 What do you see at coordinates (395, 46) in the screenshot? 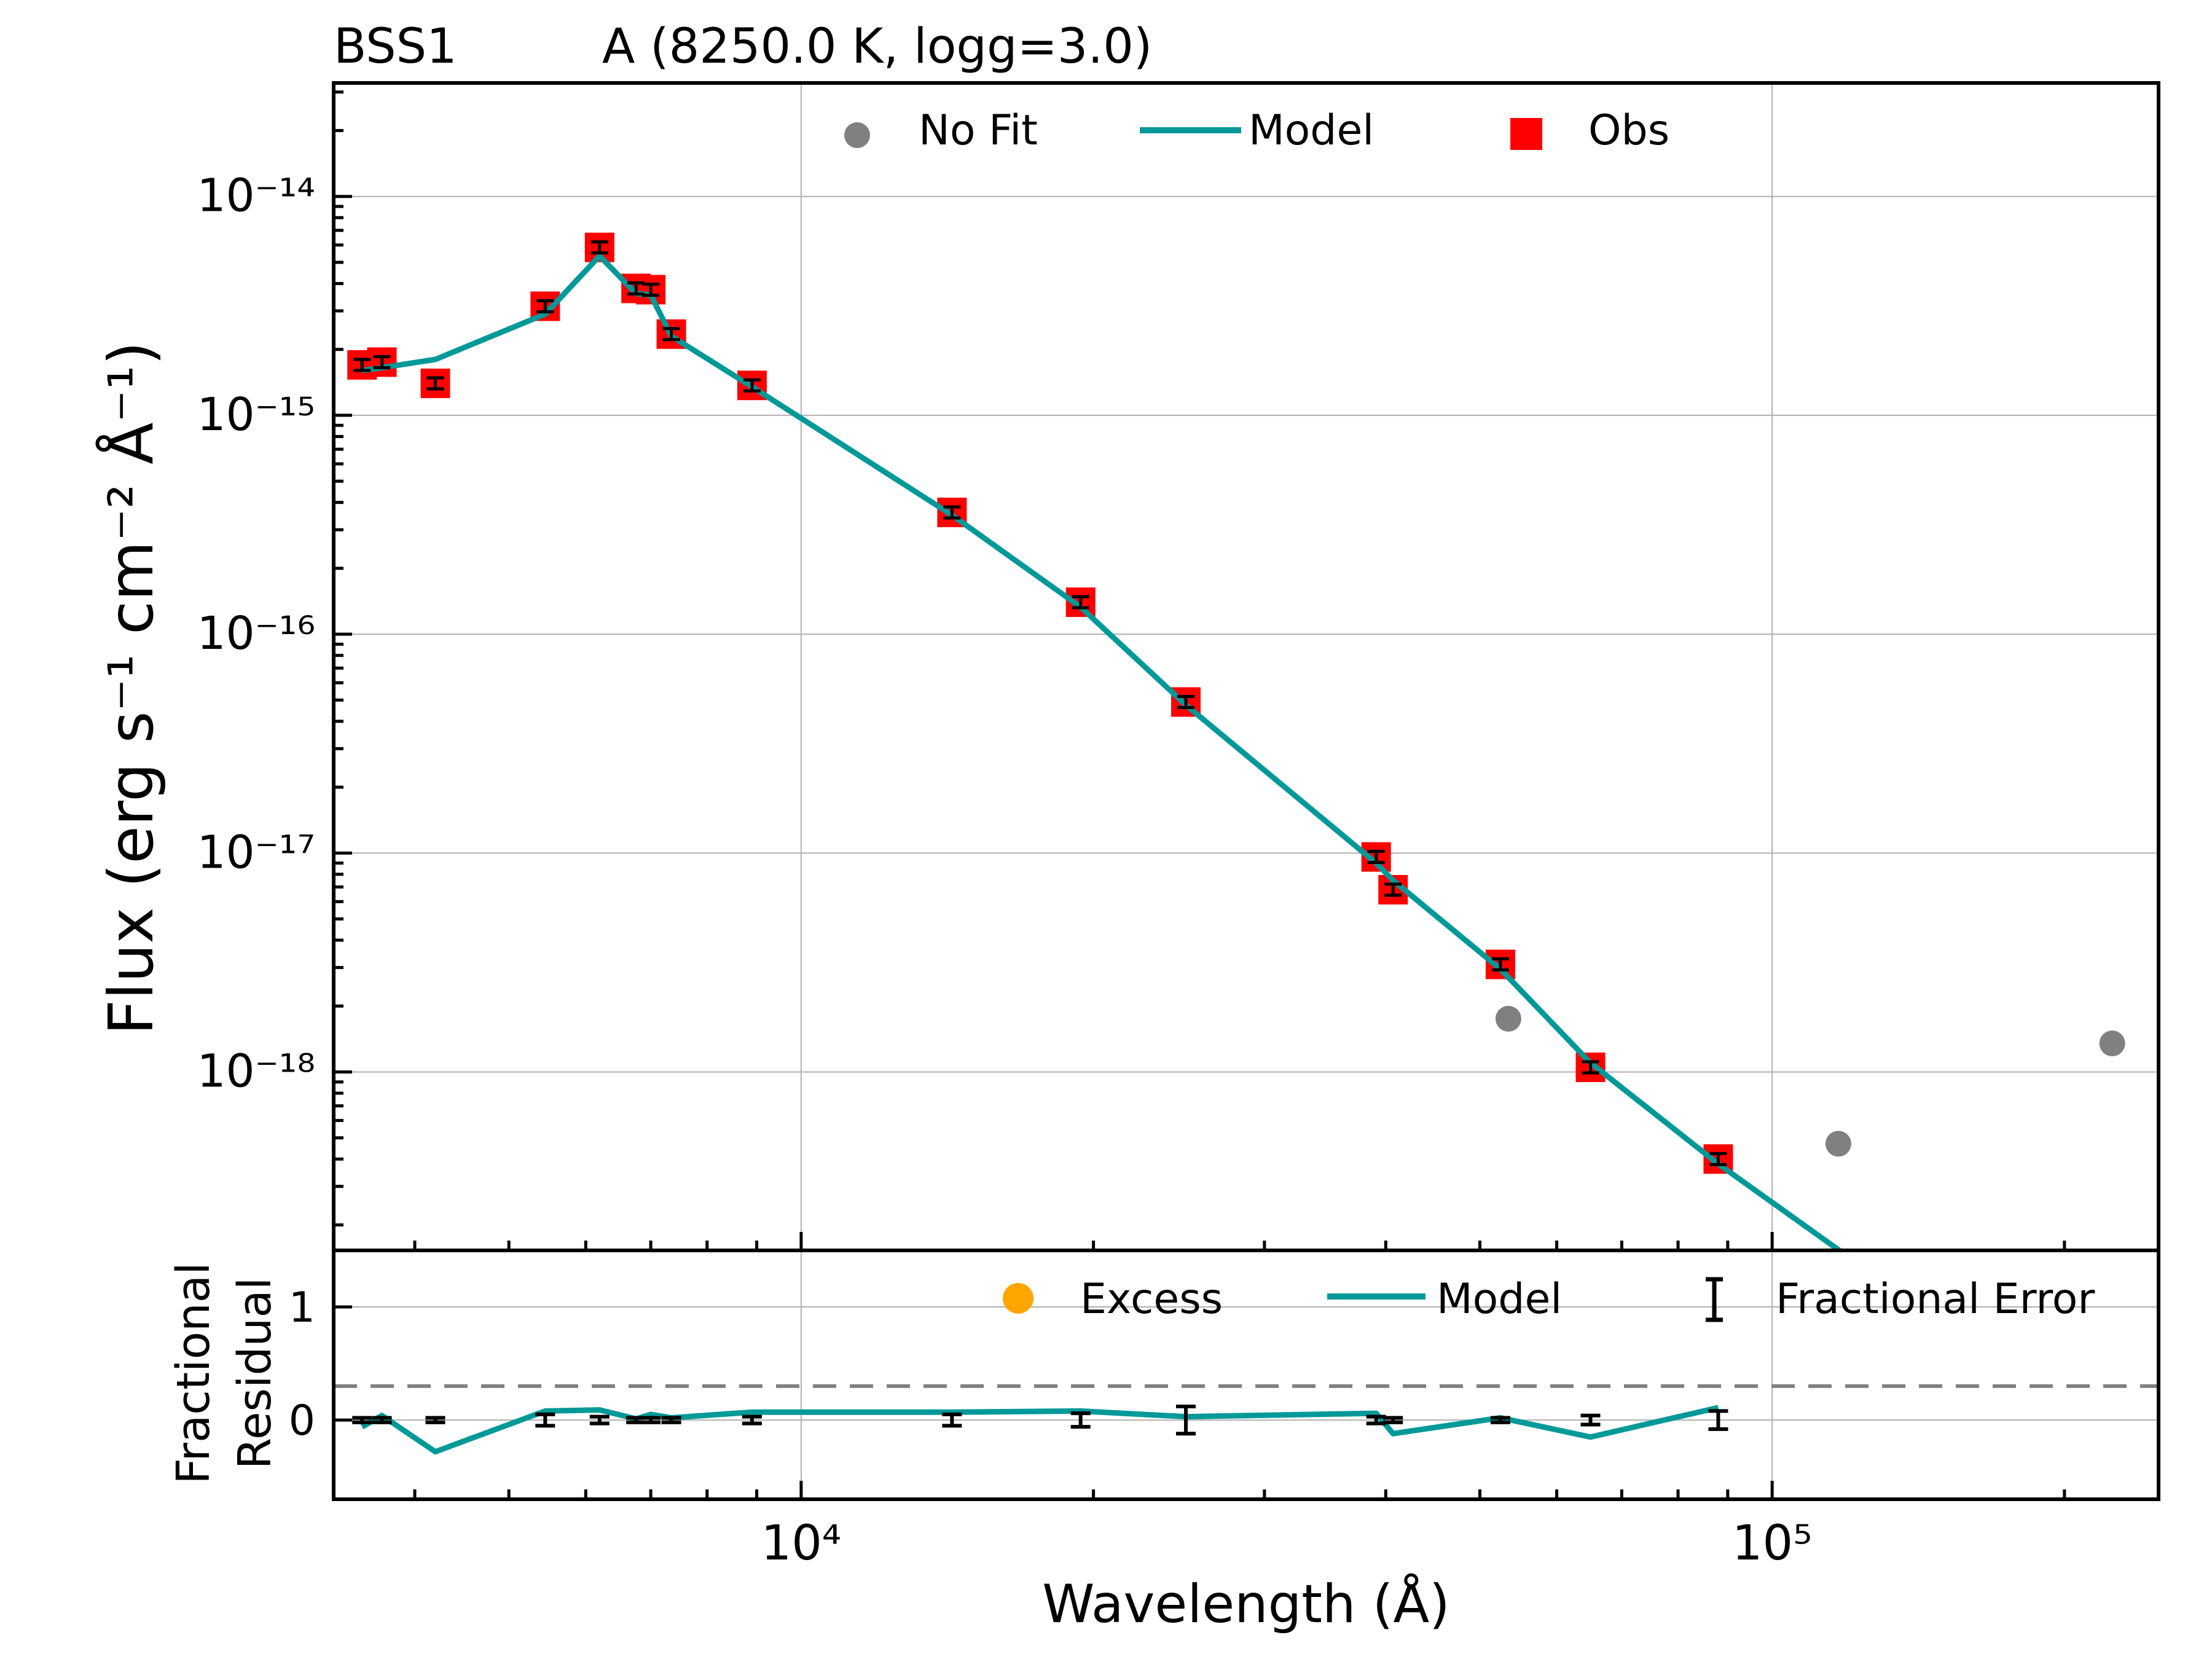
I see `object-name: BSS1` at bounding box center [395, 46].